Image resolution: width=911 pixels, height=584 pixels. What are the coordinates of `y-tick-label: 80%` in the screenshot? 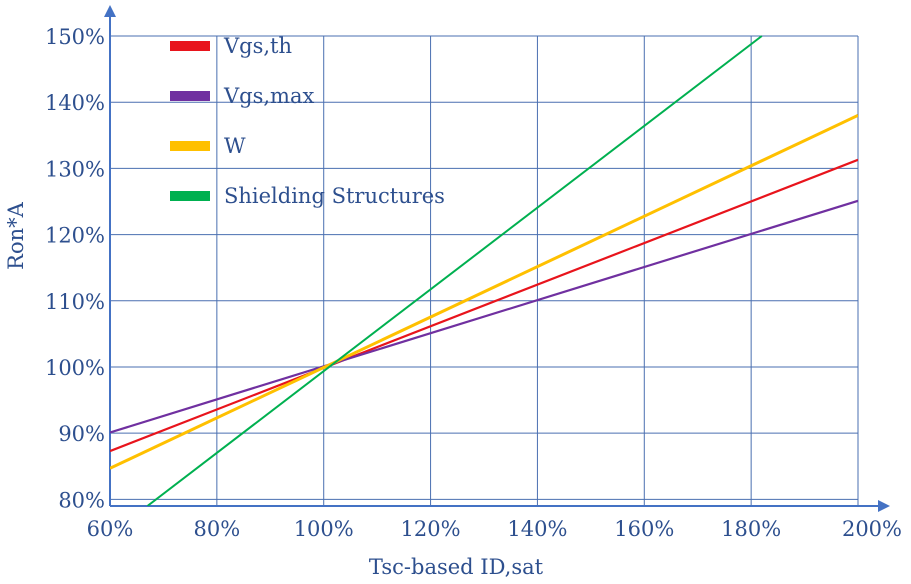 It's located at (81, 500).